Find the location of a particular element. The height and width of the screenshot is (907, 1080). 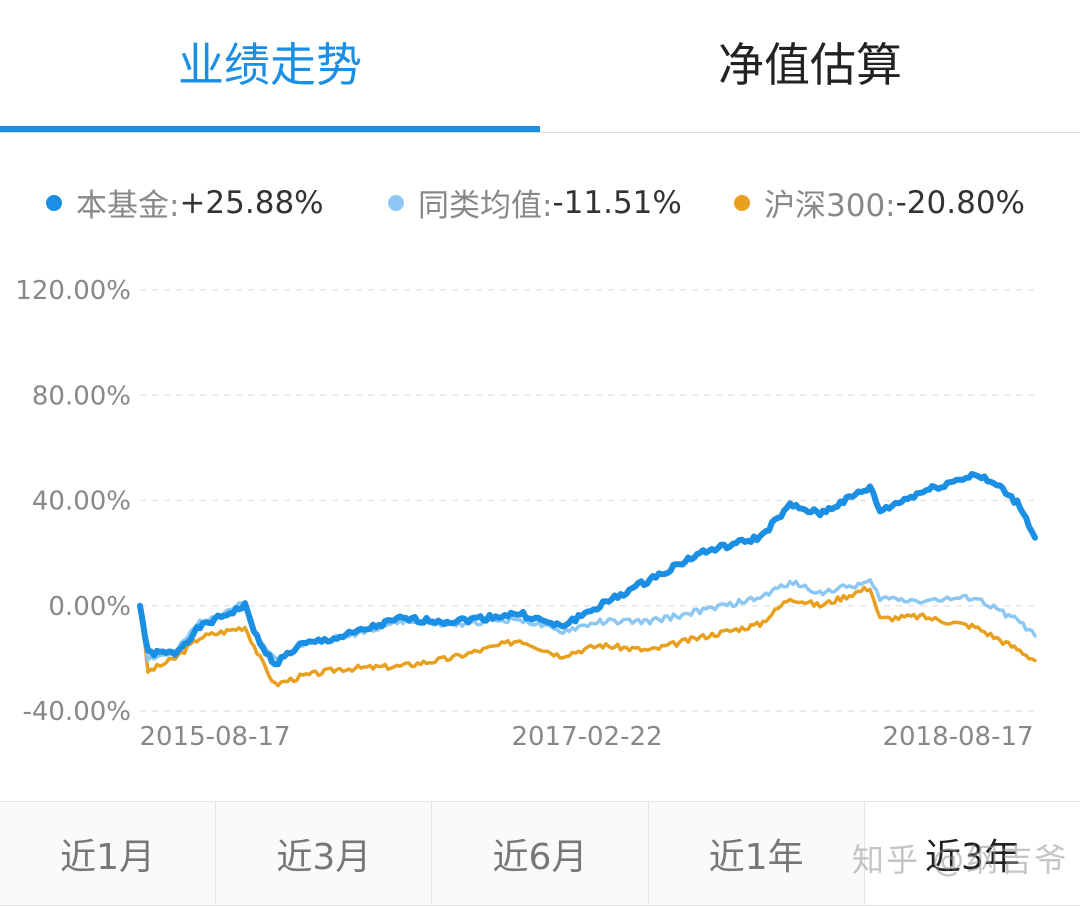

csi300-dot-icon is located at coordinates (742, 202).